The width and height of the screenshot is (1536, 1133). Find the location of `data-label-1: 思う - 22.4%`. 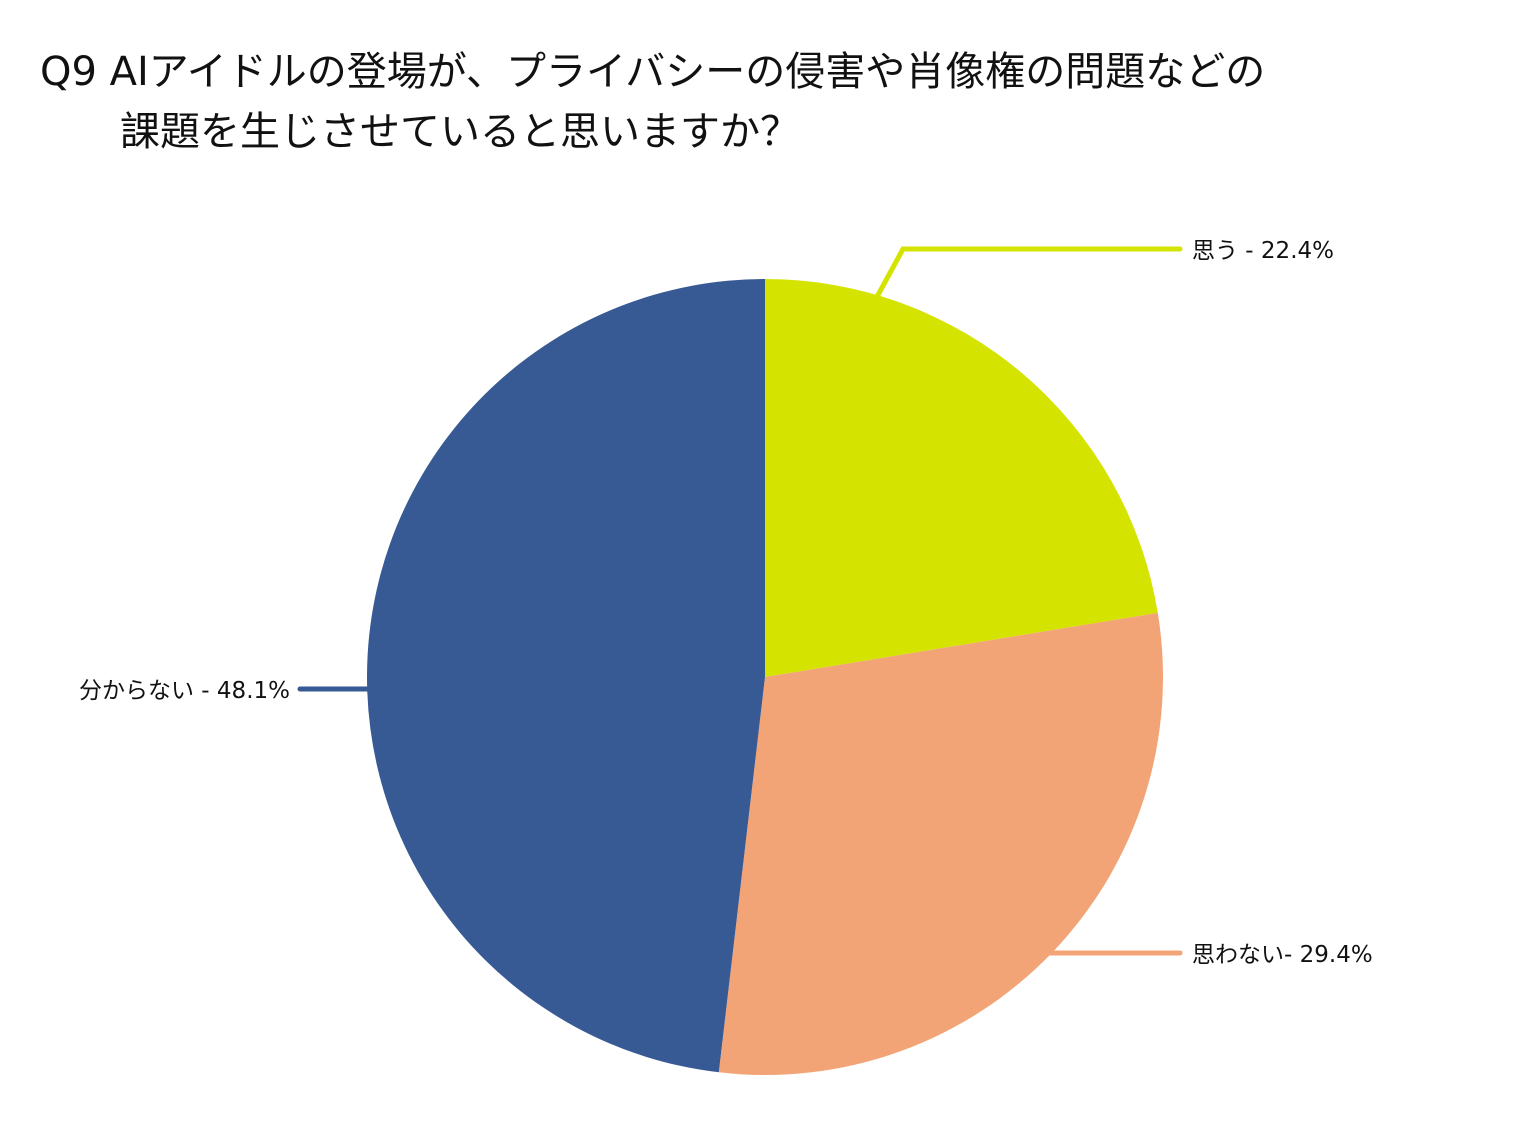

data-label-1: 思う - 22.4% is located at coordinates (1263, 251).